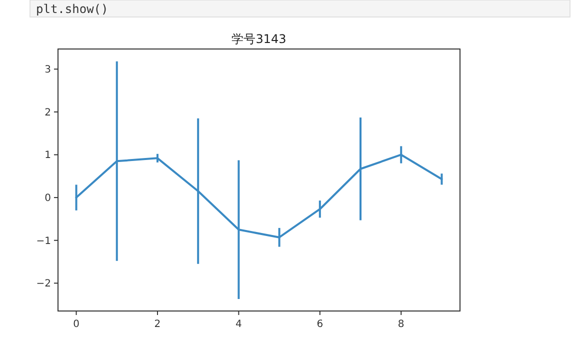 The image size is (583, 356). I want to click on y-tick-label: 2, so click(47, 112).